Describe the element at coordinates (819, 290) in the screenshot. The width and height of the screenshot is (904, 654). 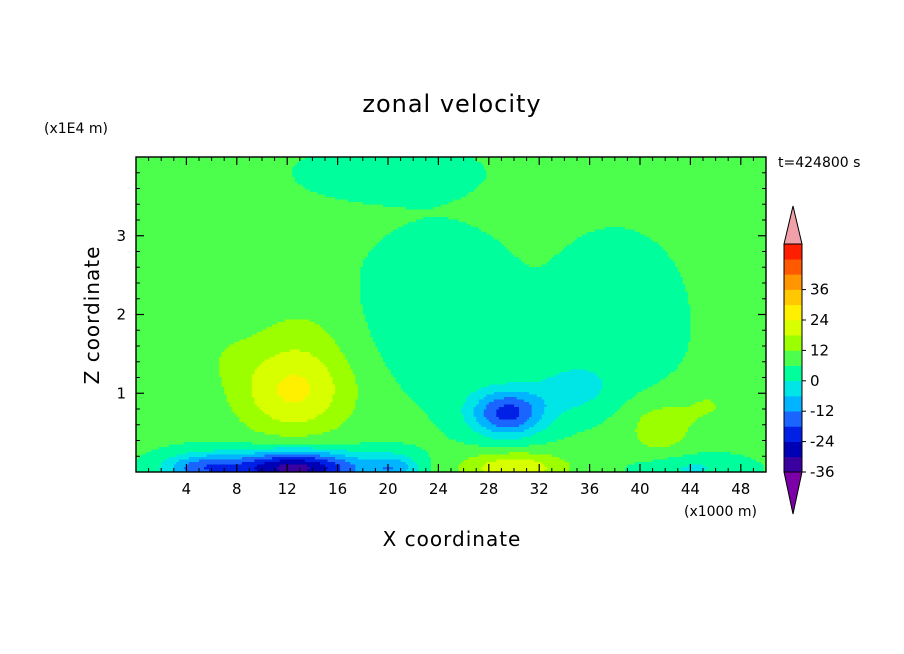
I see `colorbar-label: 36` at that location.